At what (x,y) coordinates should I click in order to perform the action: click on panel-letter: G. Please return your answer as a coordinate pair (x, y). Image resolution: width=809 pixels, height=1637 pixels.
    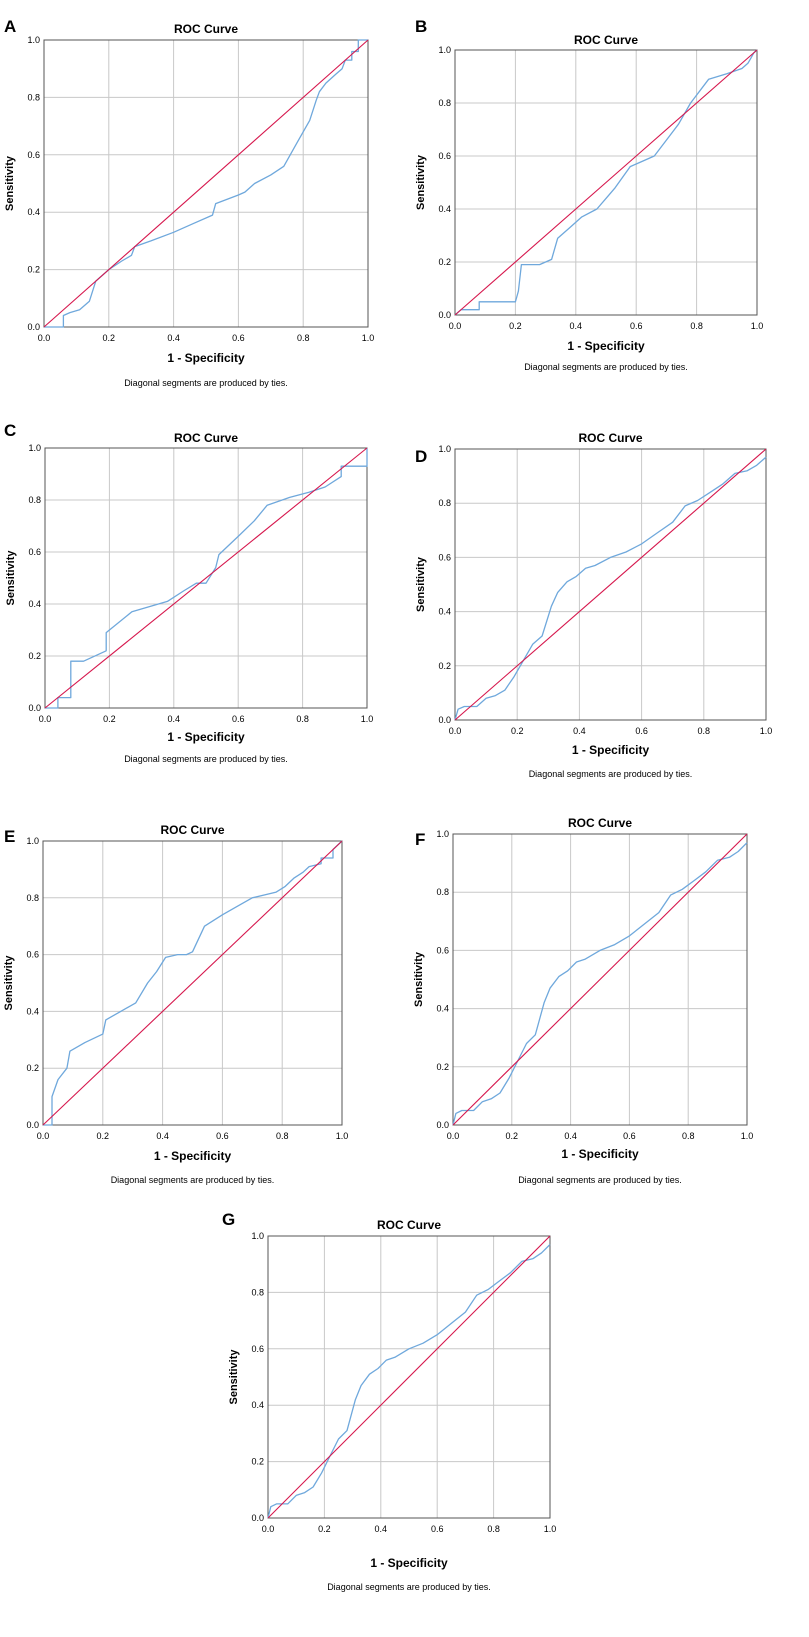
    Looking at the image, I should click on (228, 1219).